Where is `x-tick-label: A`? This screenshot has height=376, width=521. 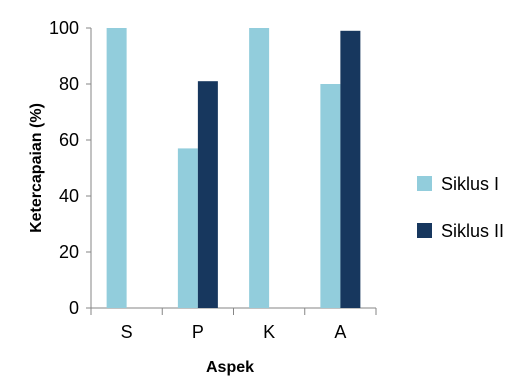
x-tick-label: A is located at coordinates (340, 332).